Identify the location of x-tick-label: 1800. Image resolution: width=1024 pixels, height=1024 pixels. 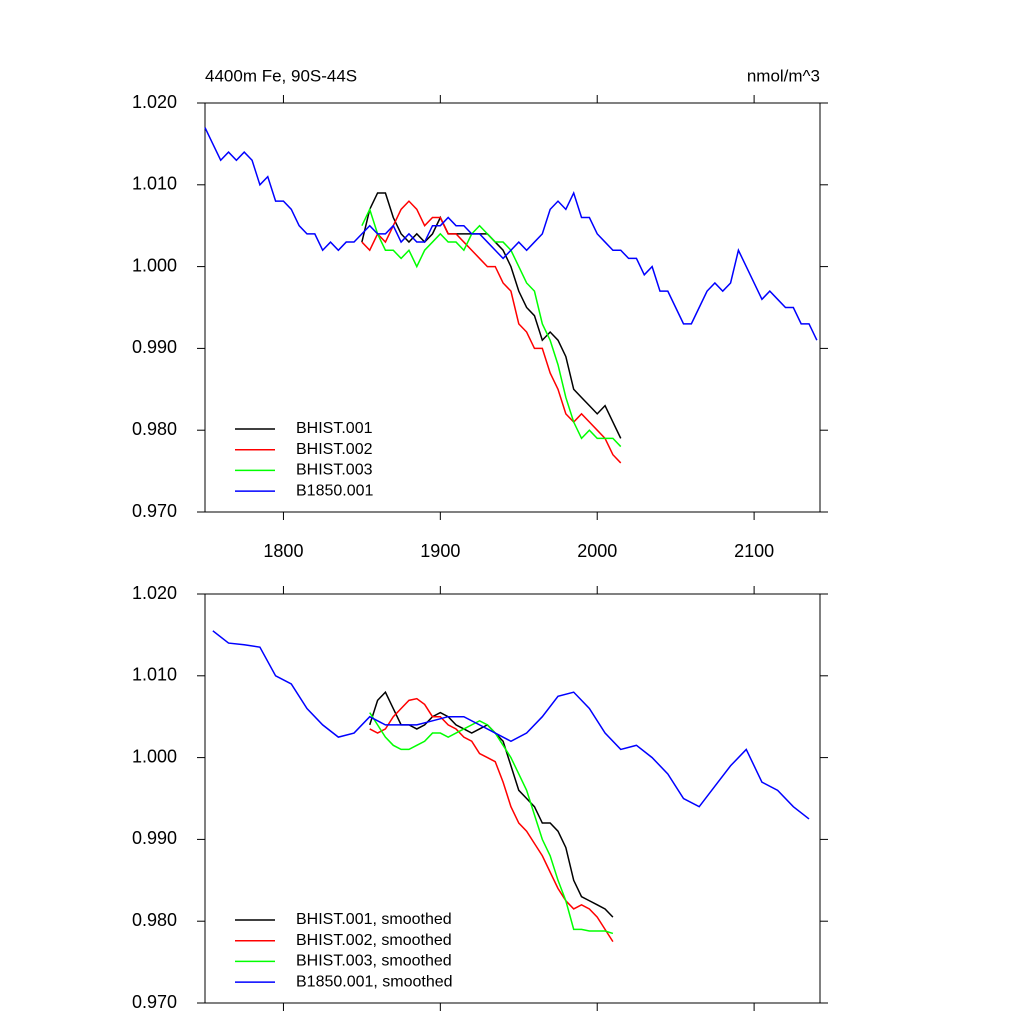
(283, 551).